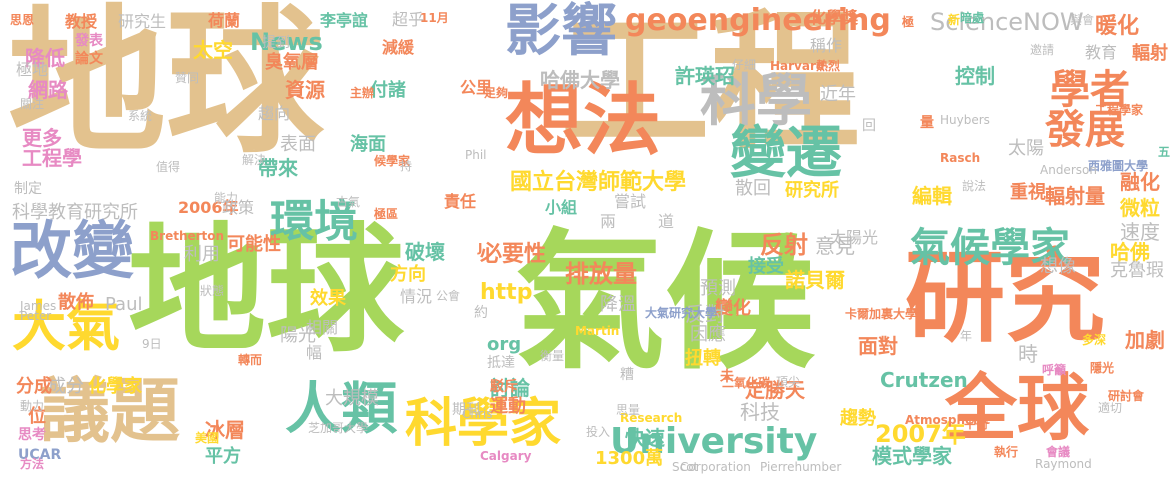 The width and height of the screenshot is (1175, 482). I want to click on cloud-word: 帶來, so click(278, 168).